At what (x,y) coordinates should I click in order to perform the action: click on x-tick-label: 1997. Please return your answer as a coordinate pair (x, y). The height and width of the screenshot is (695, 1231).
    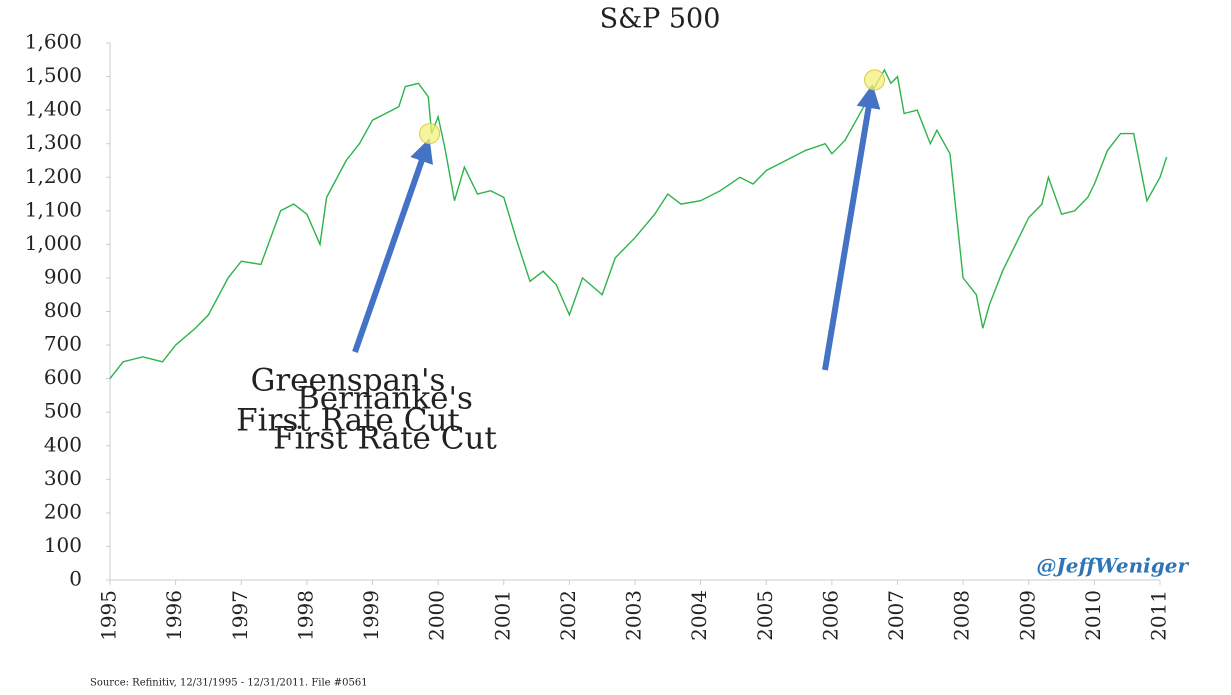
    Looking at the image, I should click on (240, 615).